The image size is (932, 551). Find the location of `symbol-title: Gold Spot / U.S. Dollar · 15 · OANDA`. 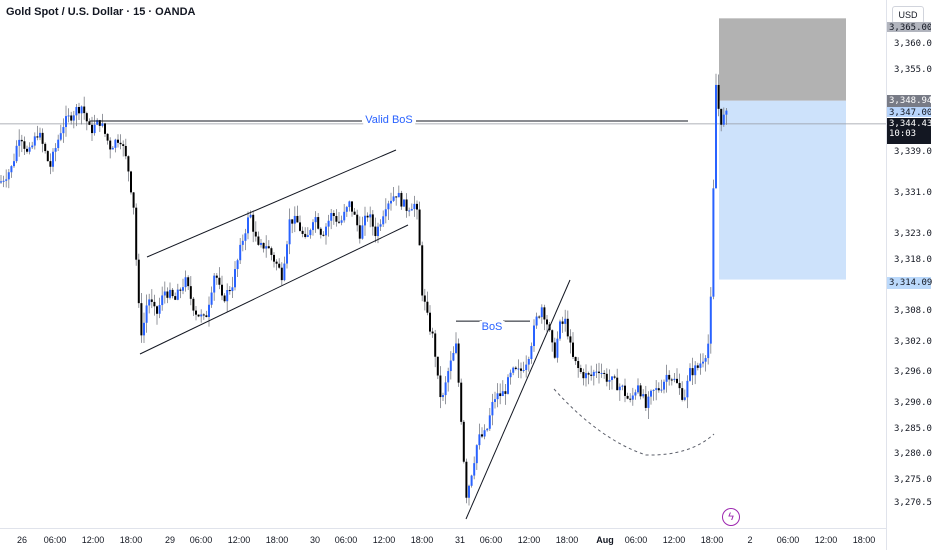

symbol-title: Gold Spot / U.S. Dollar · 15 · OANDA is located at coordinates (101, 12).